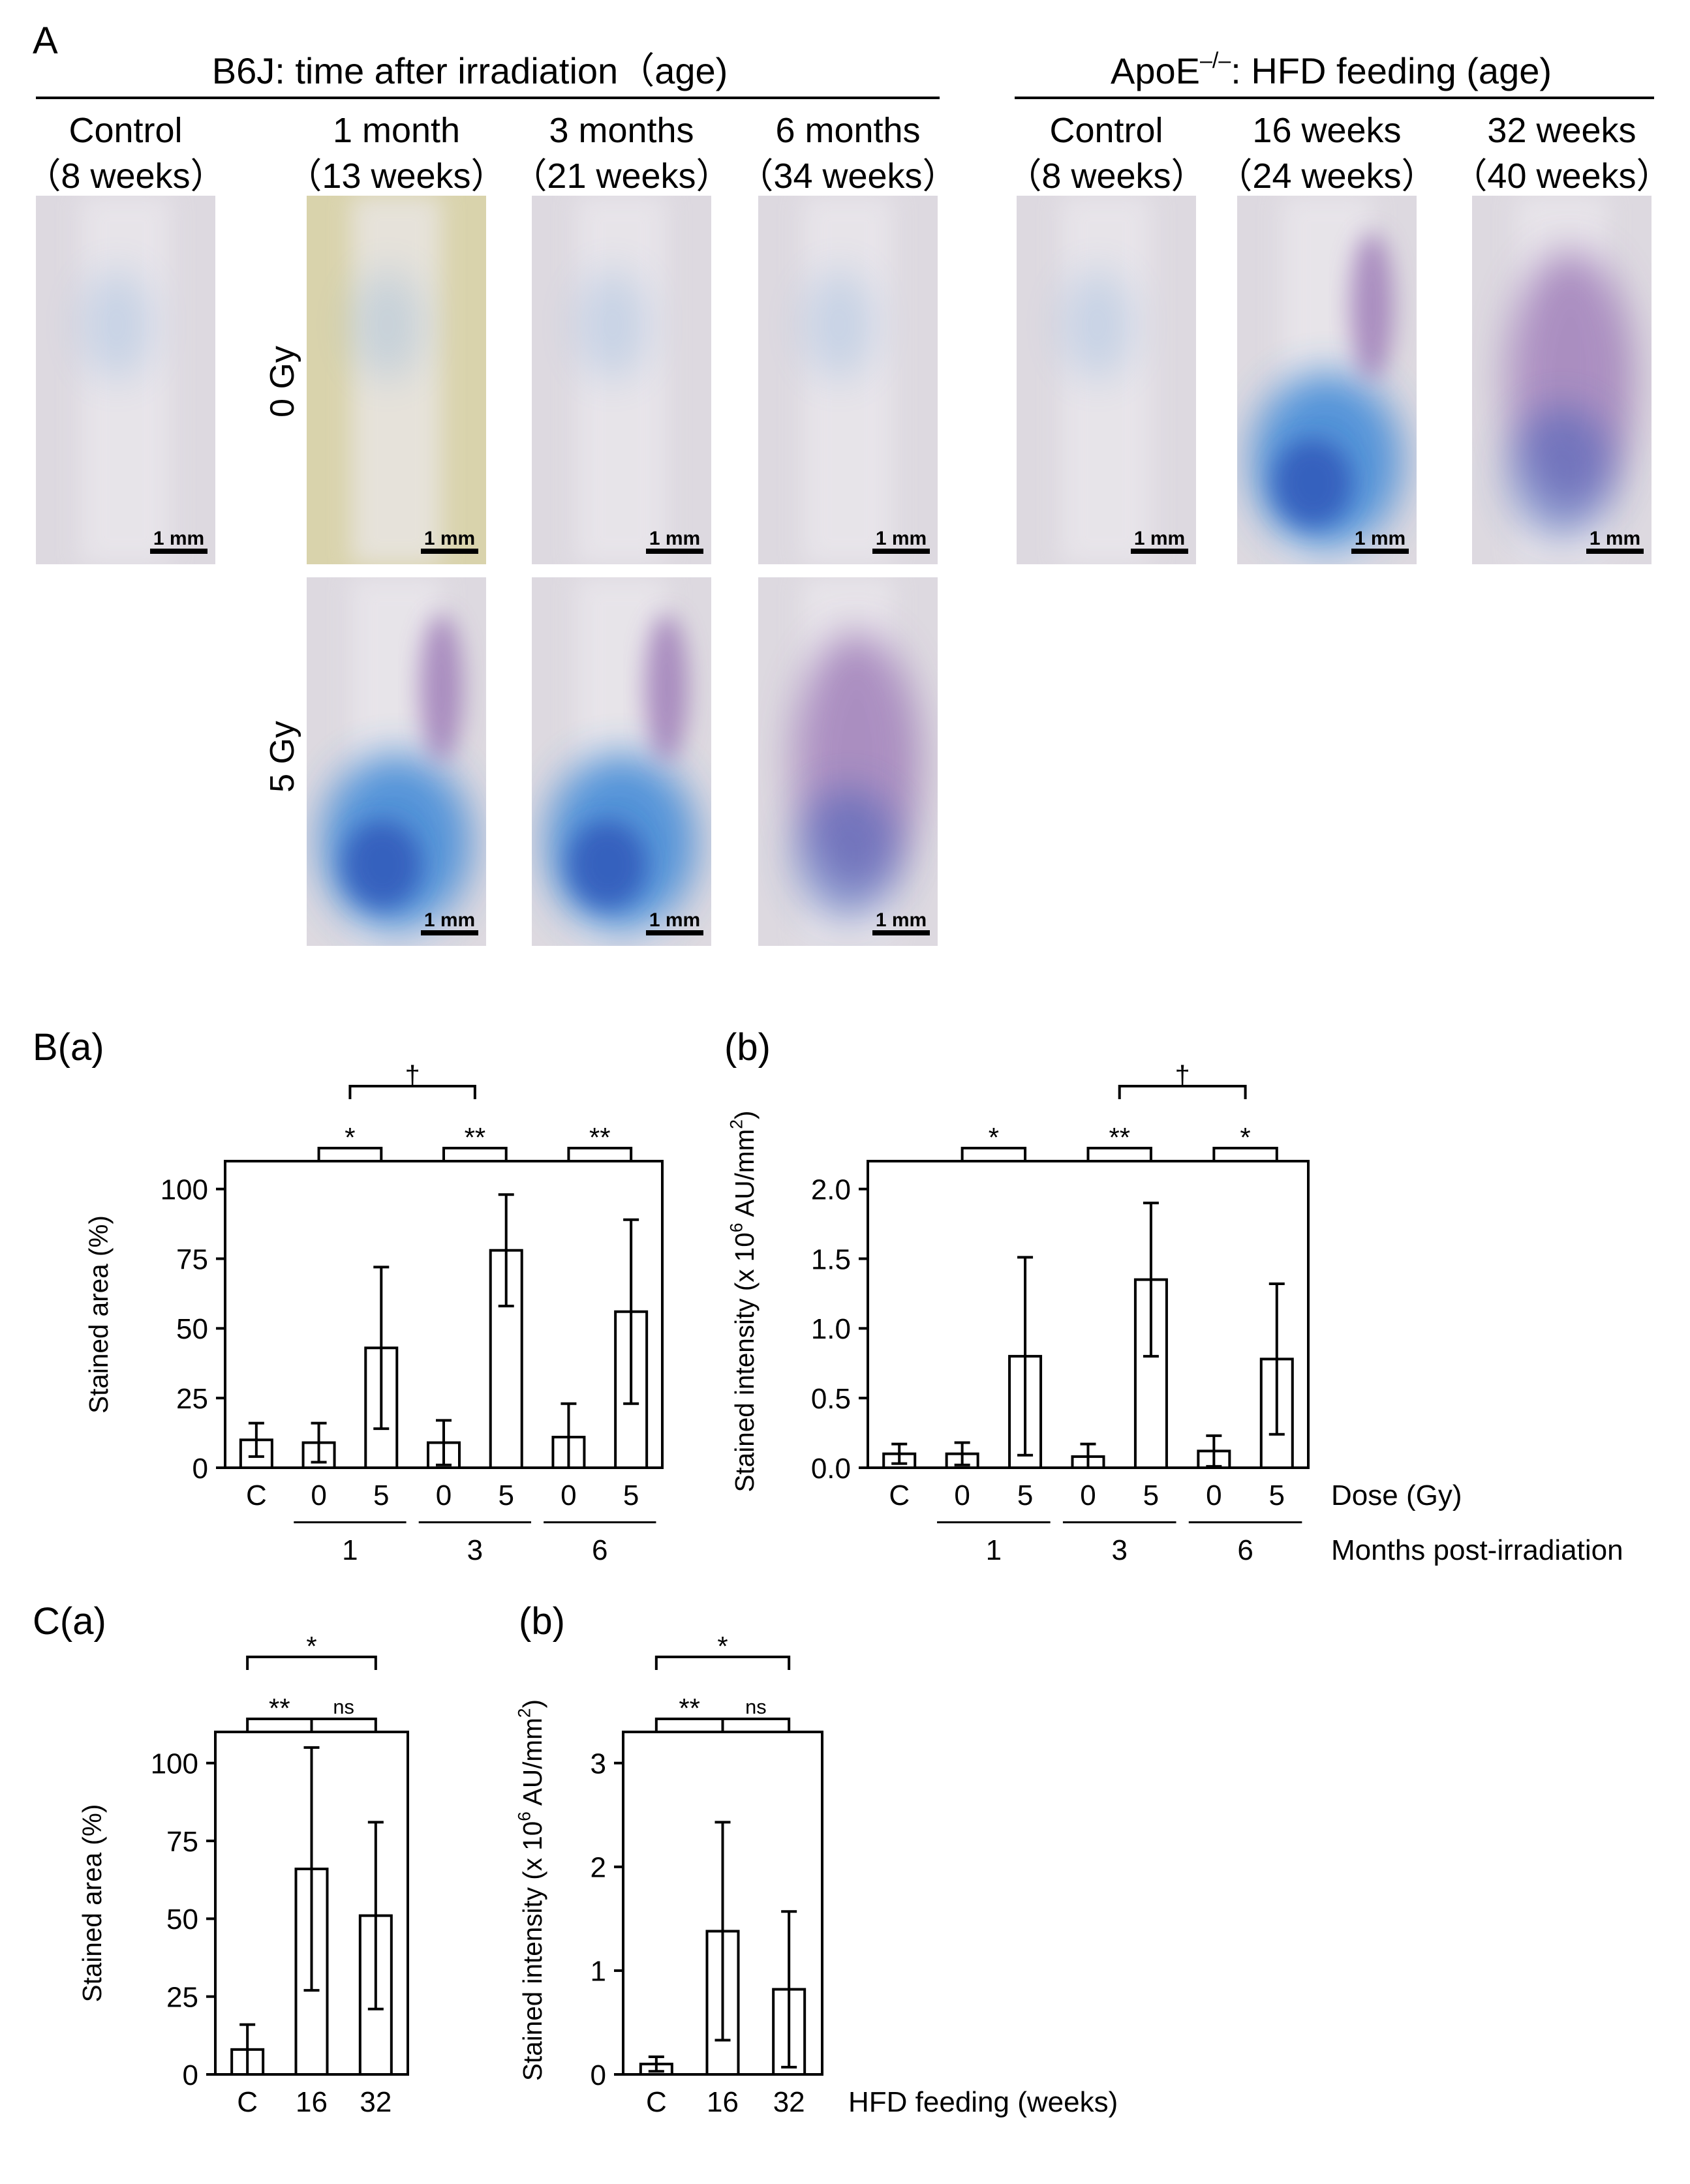 Image resolution: width=1690 pixels, height=2184 pixels. Describe the element at coordinates (542, 1622) in the screenshot. I see `panel-label: (b)` at that location.